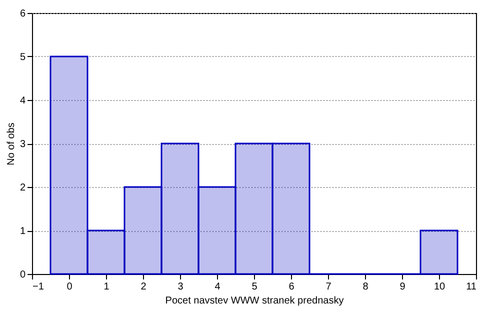 The image size is (489, 310). Describe the element at coordinates (23, 188) in the screenshot. I see `y-tick-label: 2` at that location.